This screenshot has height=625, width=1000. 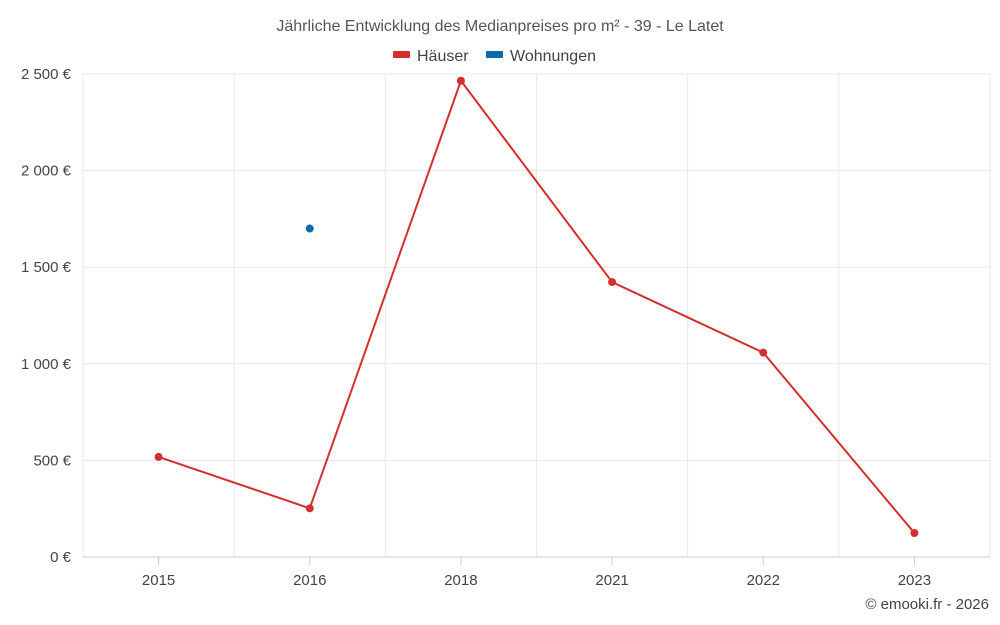 I want to click on legend: Häuser Wohnungen, so click(x=494, y=56).